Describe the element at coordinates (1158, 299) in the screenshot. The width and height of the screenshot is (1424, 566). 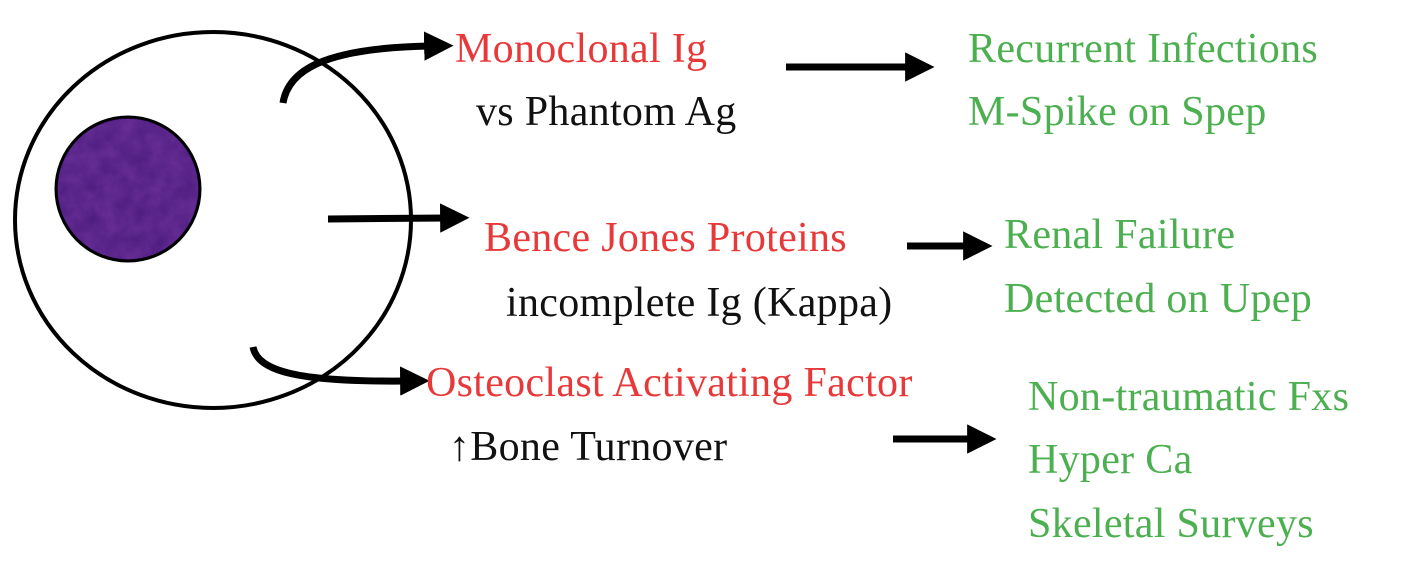
I see `effect-detected-upep: Detected on Upep` at that location.